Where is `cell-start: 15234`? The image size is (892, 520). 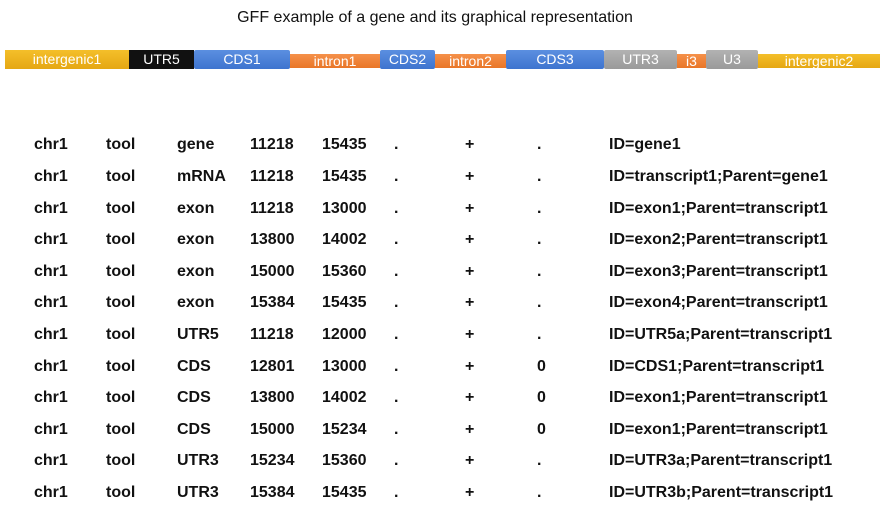
cell-start: 15234 is located at coordinates (272, 460).